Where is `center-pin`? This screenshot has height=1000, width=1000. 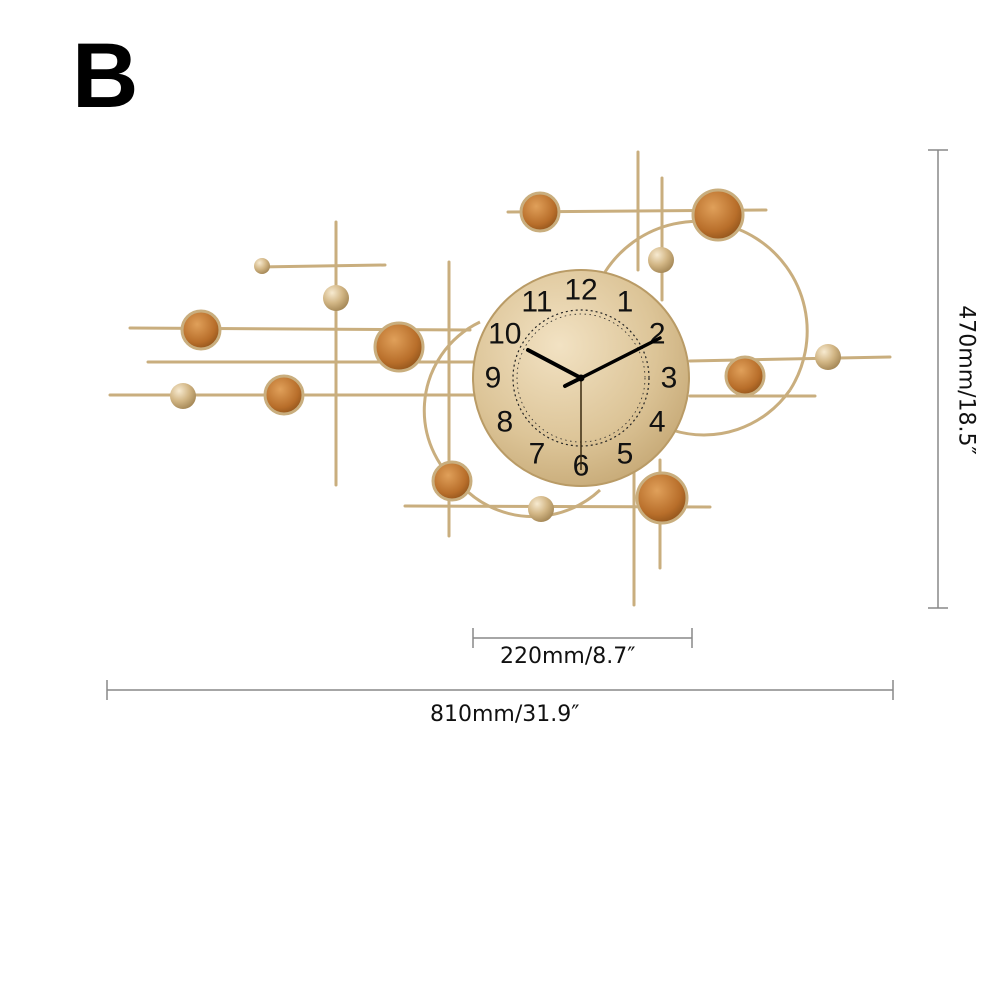
center-pin is located at coordinates (581, 378).